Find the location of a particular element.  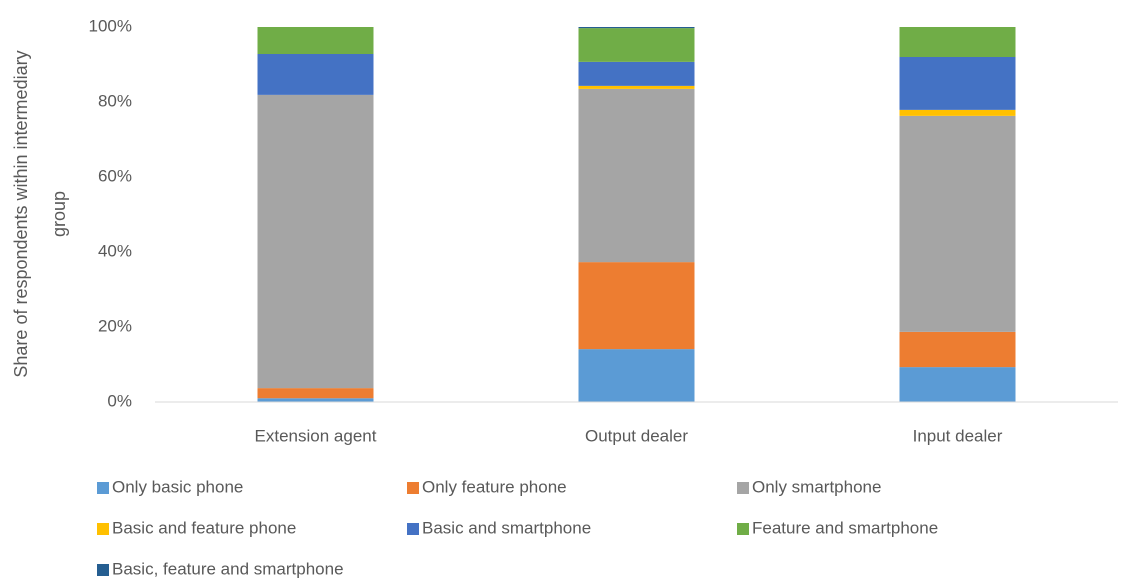

y-tick-label: 0% is located at coordinates (119, 400).